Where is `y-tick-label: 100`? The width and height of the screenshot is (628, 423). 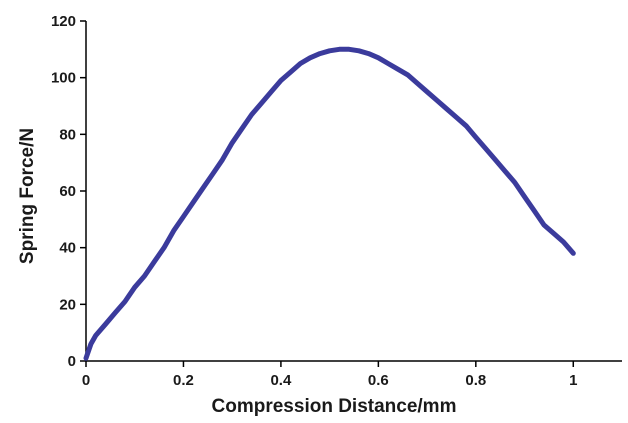 y-tick-label: 100 is located at coordinates (63, 78).